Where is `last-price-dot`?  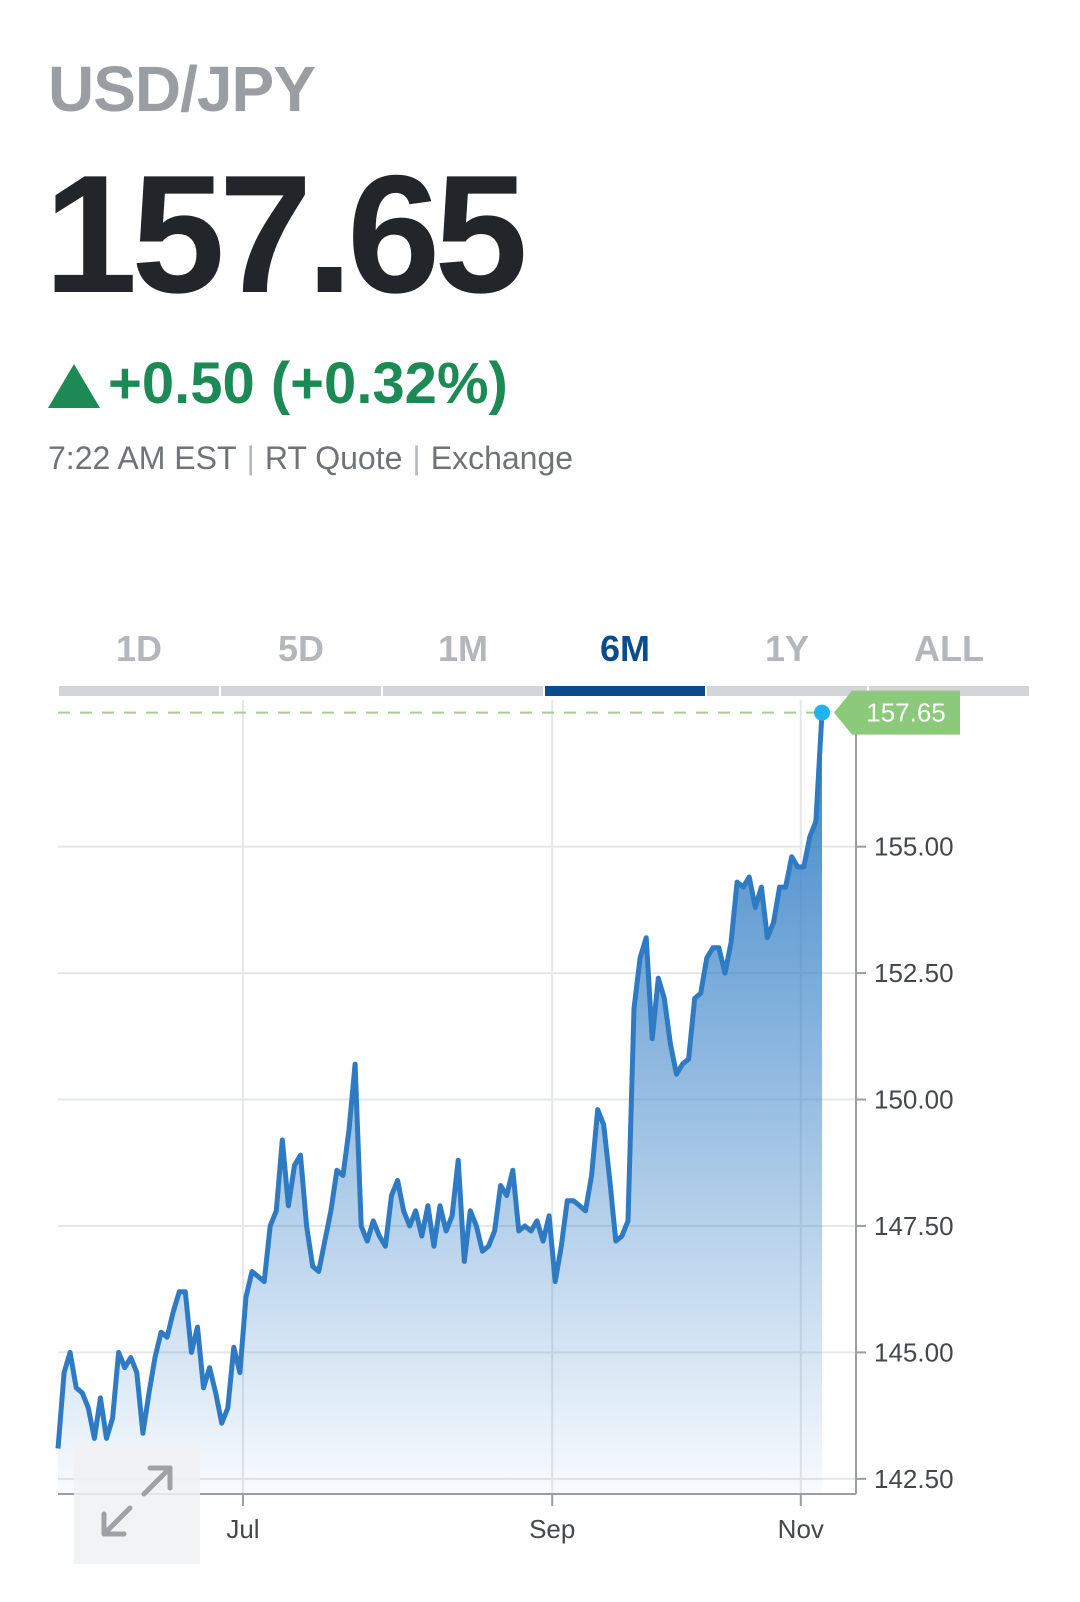 last-price-dot is located at coordinates (822, 712).